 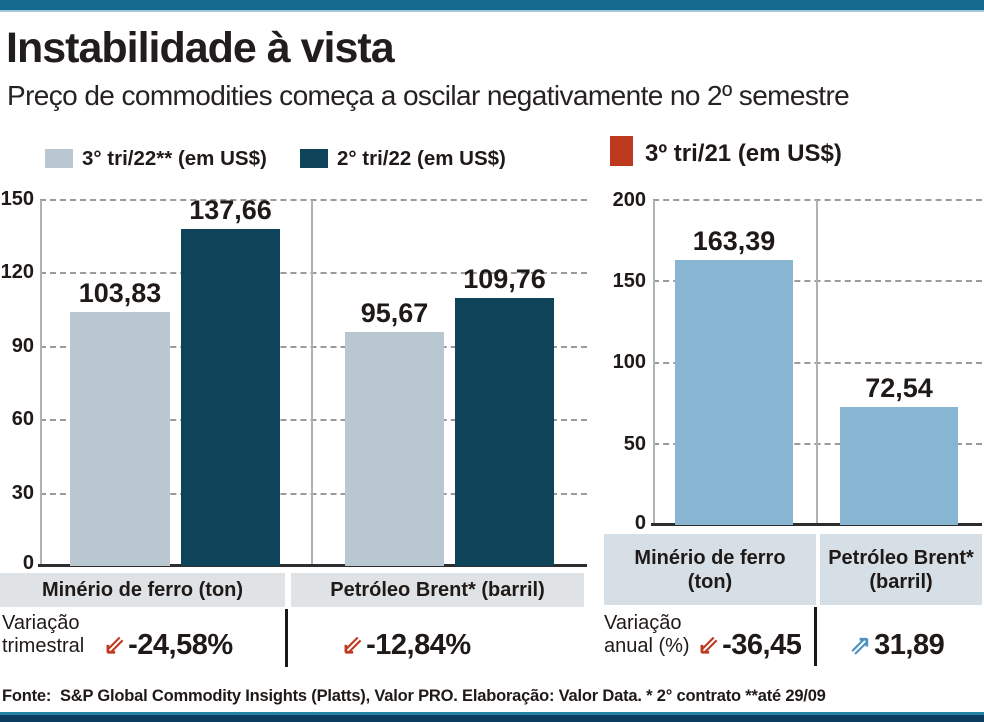 I want to click on variation-value: 31,89, so click(x=909, y=645).